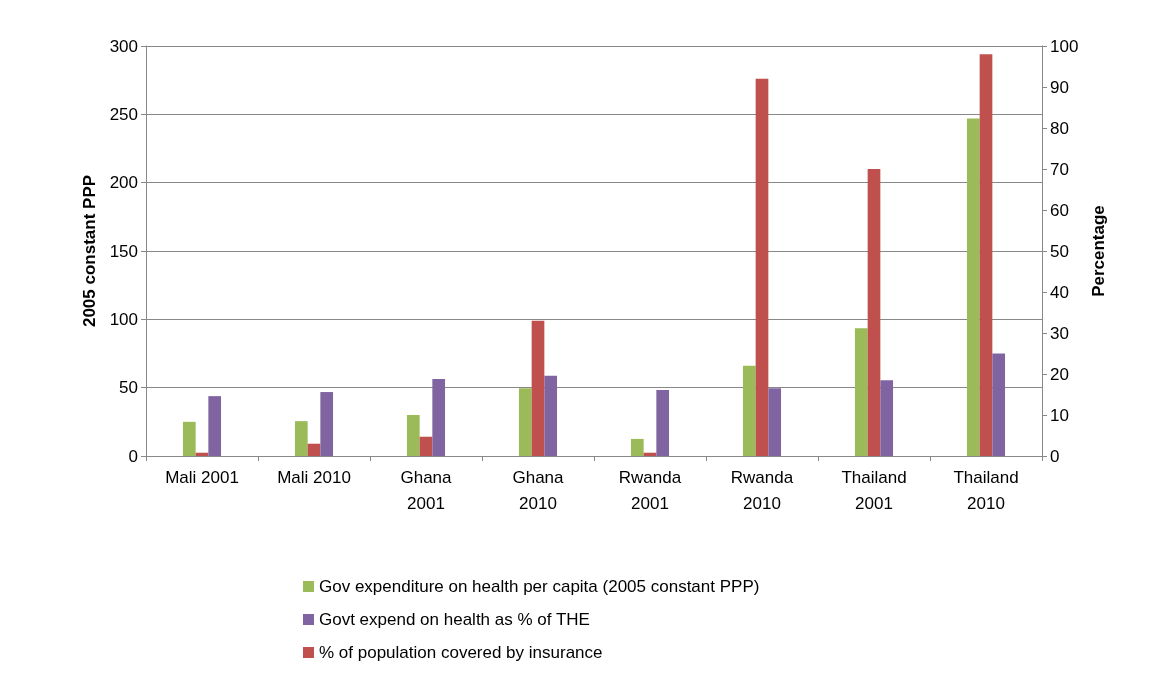  Describe the element at coordinates (762, 490) in the screenshot. I see `x-tick-label: Rwanda 2010` at that location.